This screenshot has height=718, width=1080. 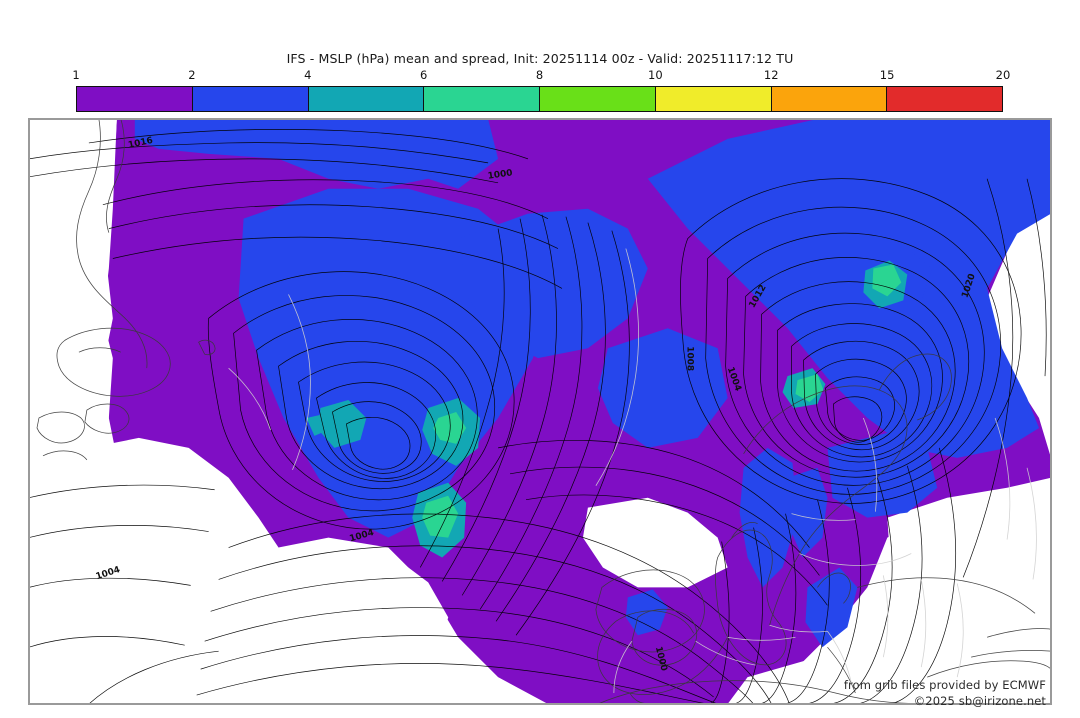 What do you see at coordinates (423, 75) in the screenshot?
I see `colorbar-tick-3: 6` at bounding box center [423, 75].